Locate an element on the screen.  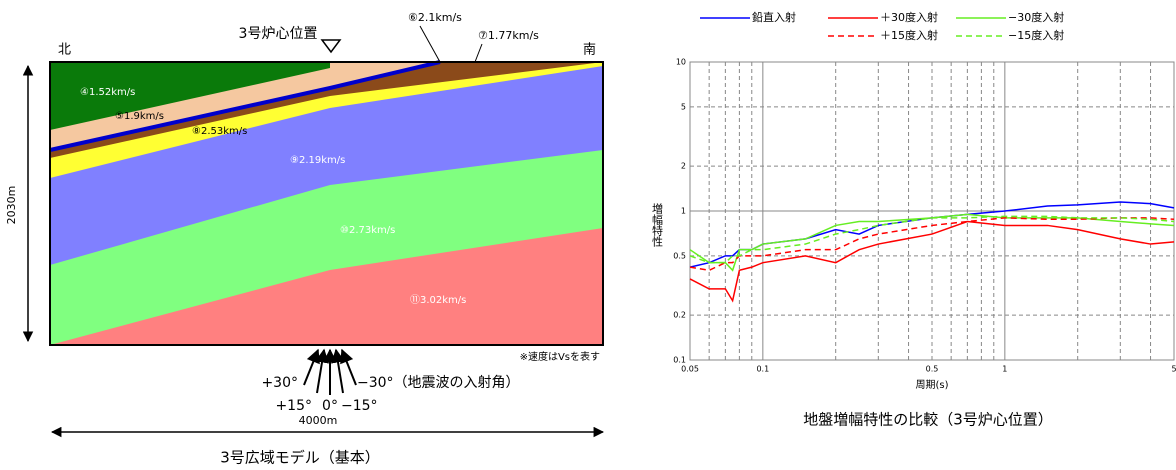
legend-label: ＋15度入射 is located at coordinates (909, 35).